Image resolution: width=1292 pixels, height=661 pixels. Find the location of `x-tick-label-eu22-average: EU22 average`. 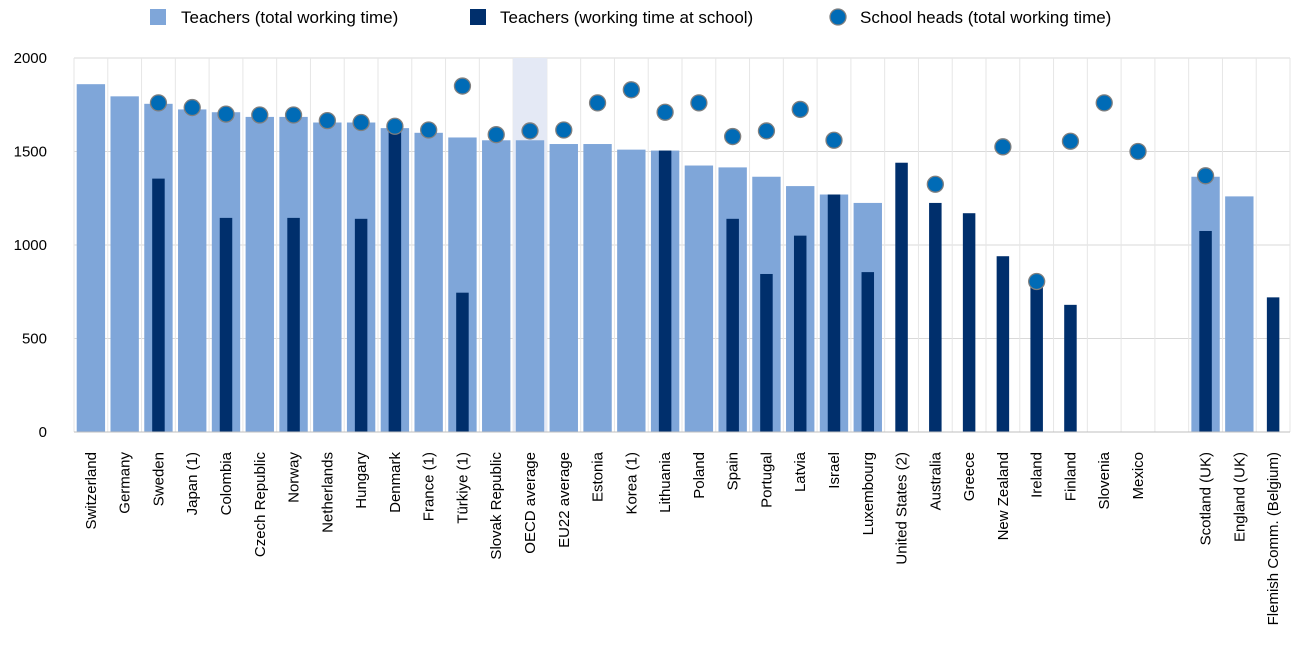

x-tick-label-eu22-average: EU22 average is located at coordinates (564, 500).